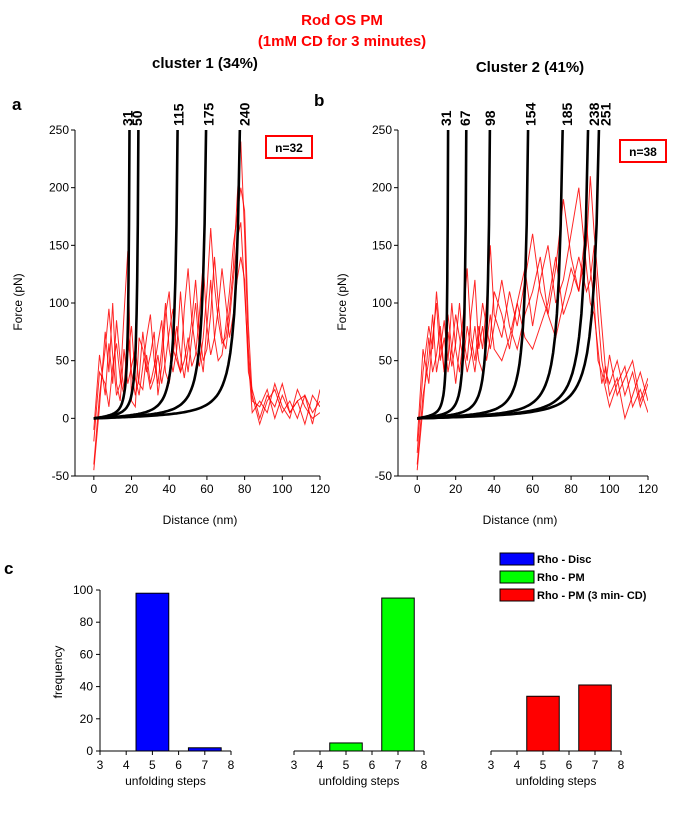 Image resolution: width=683 pixels, height=816 pixels. What do you see at coordinates (384, 476) in the screenshot?
I see `panel-b-y-tick-label: -50` at bounding box center [384, 476].